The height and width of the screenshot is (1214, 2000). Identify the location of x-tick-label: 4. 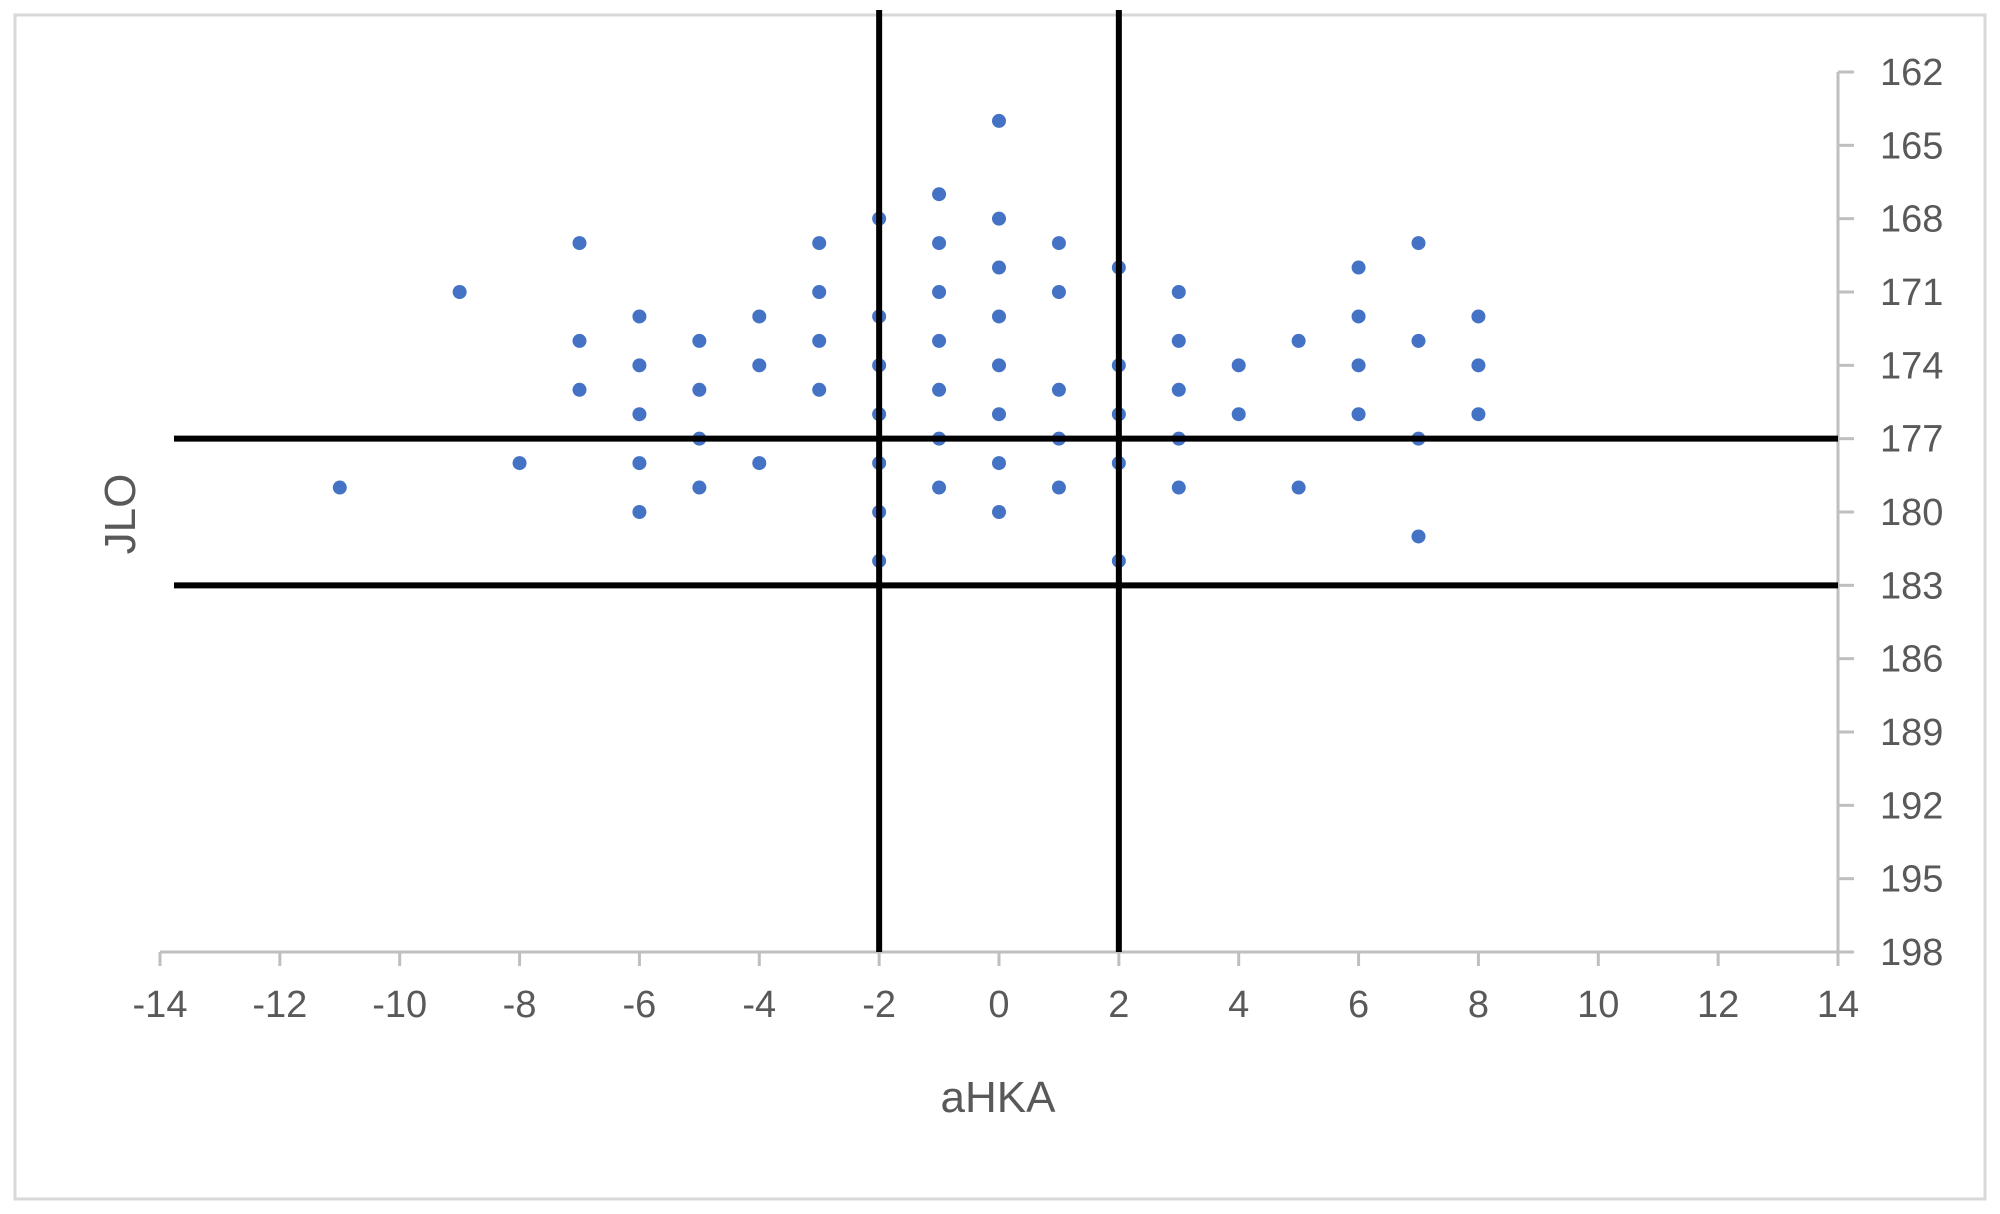
(1238, 1005).